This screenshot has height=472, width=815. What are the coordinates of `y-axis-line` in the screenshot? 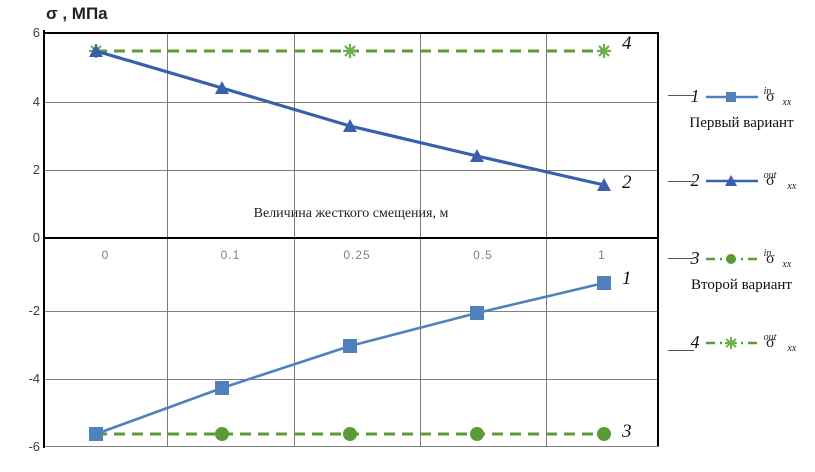 It's located at (44, 239).